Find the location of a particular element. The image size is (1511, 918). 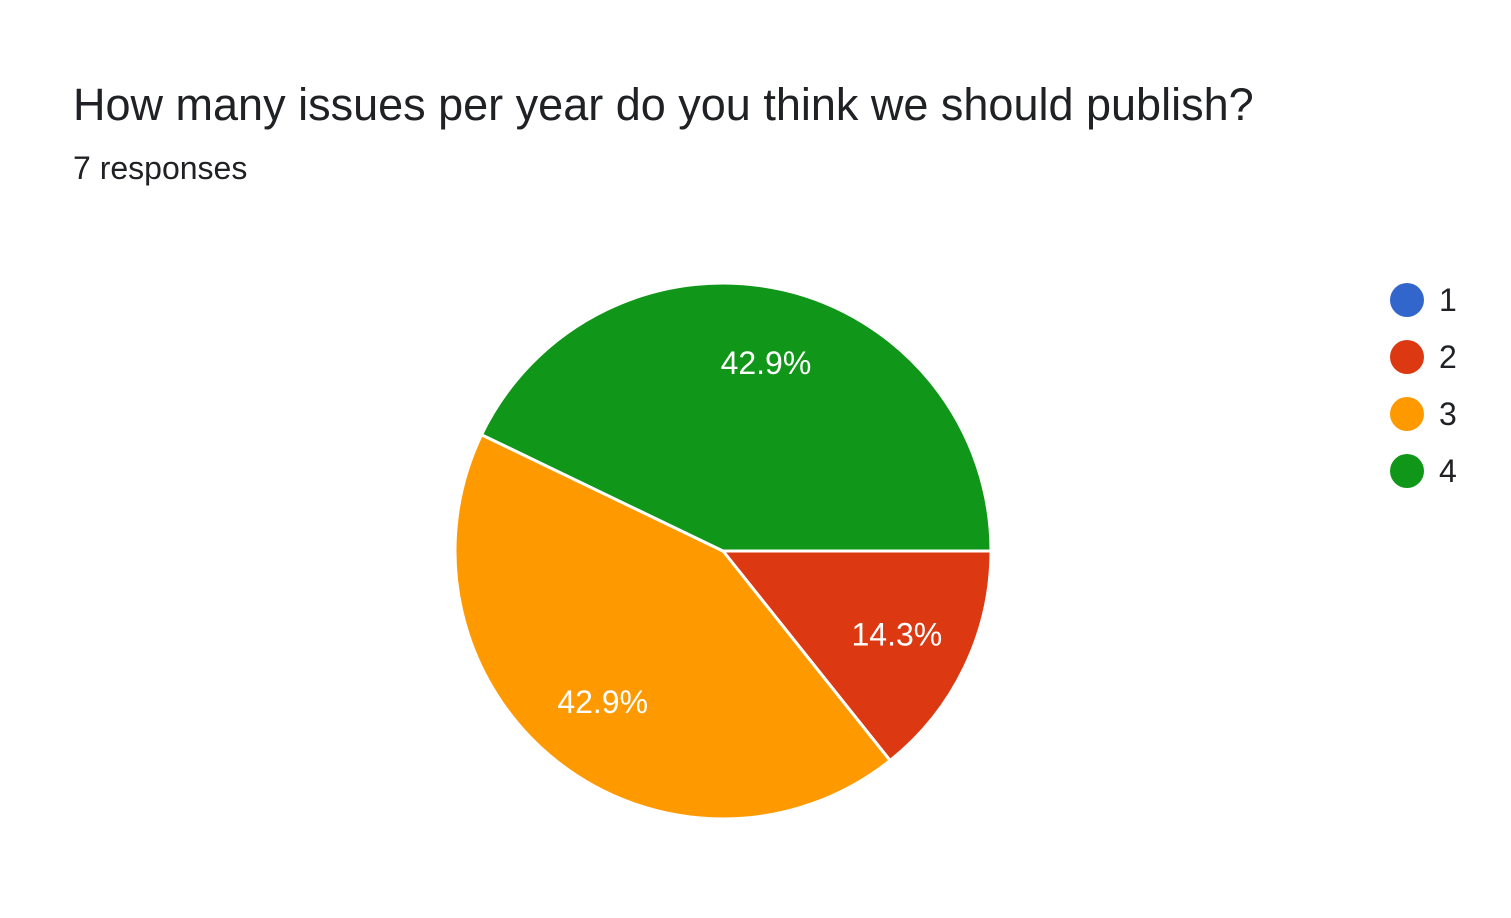

pie-slice-labels: 14.3% 42.9% 42.9% is located at coordinates (749, 532).